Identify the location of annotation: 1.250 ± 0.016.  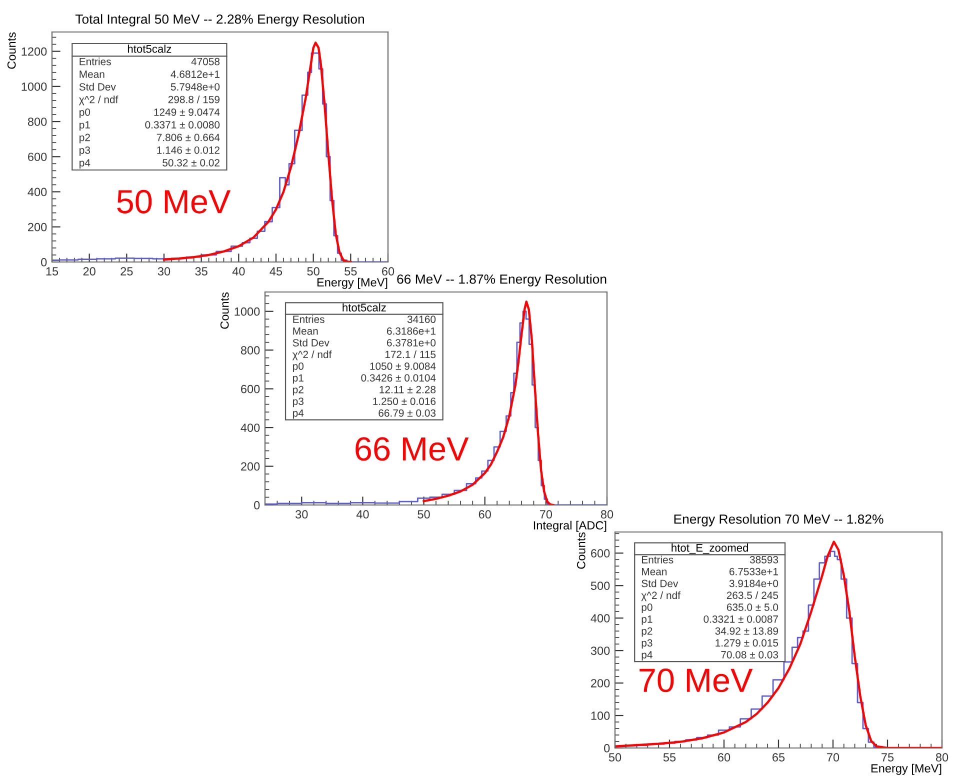
(404, 402).